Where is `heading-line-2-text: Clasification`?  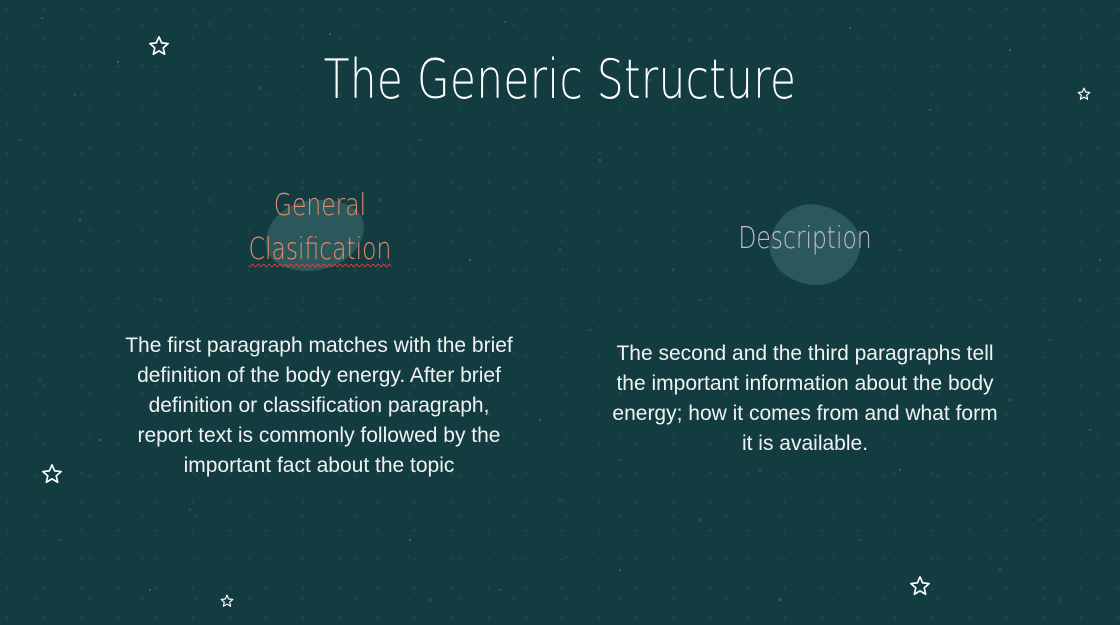
heading-line-2-text: Clasification is located at coordinates (320, 249).